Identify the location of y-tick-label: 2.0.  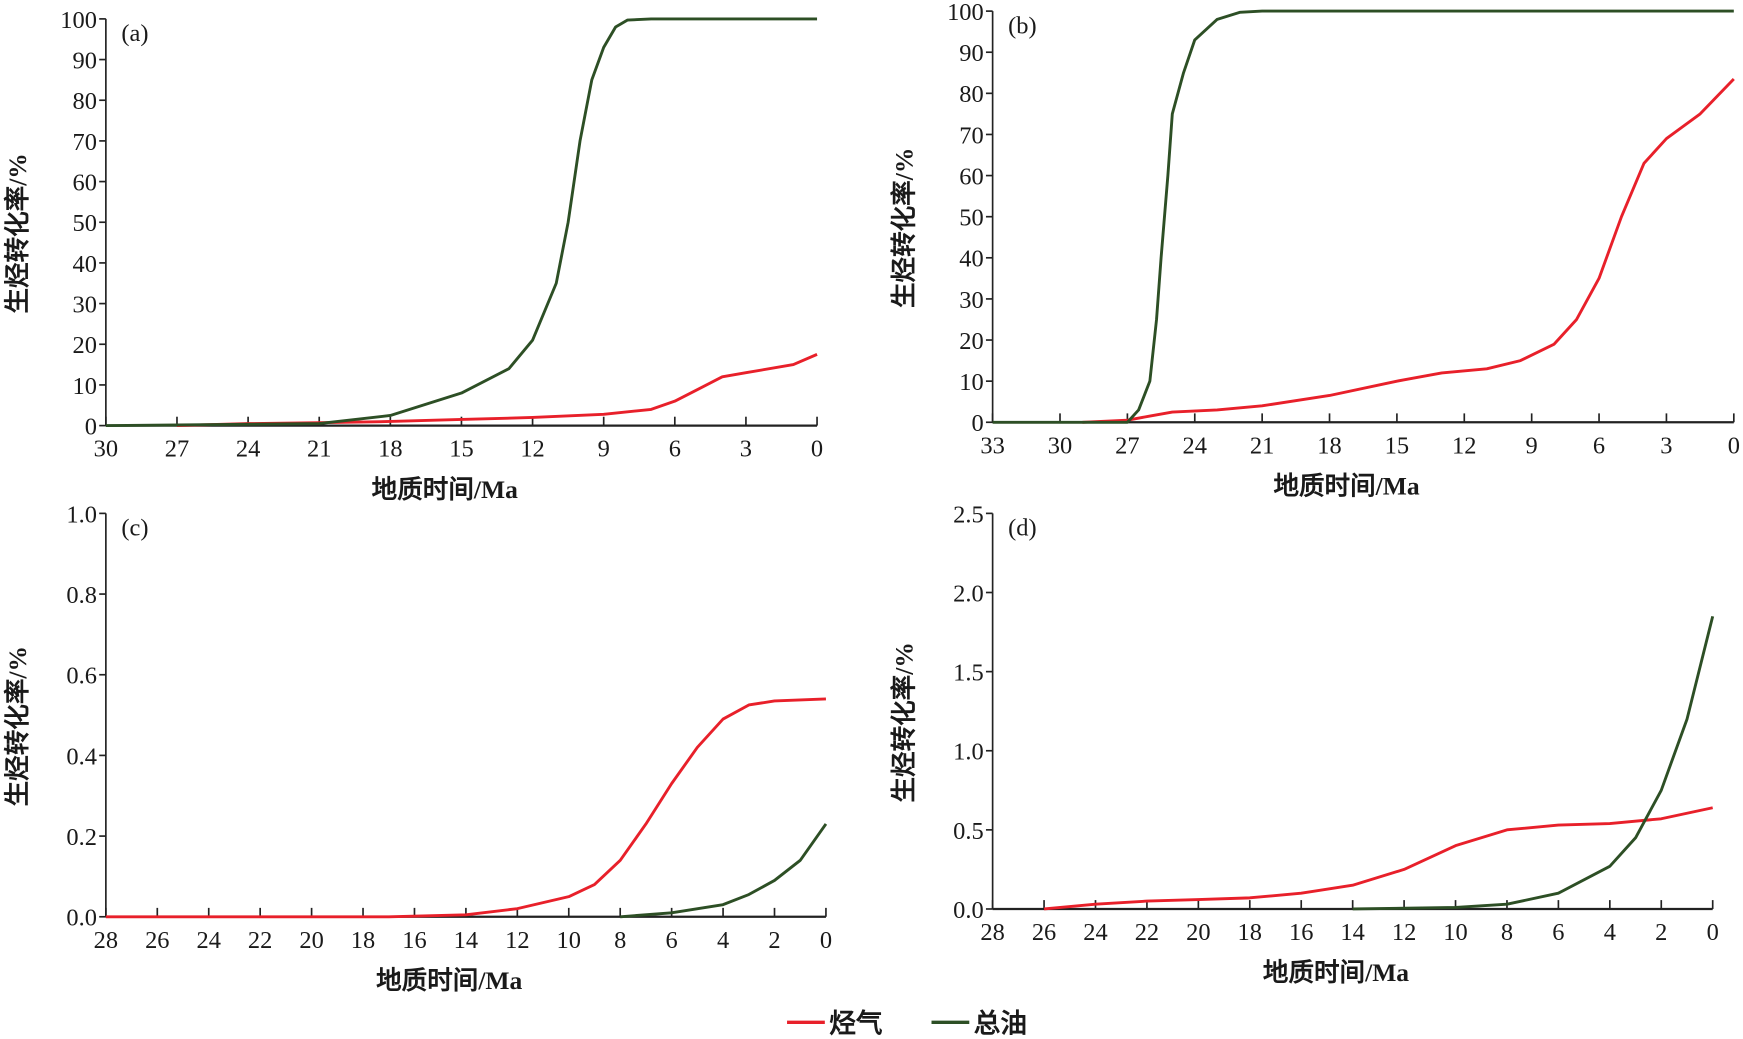
(968, 593).